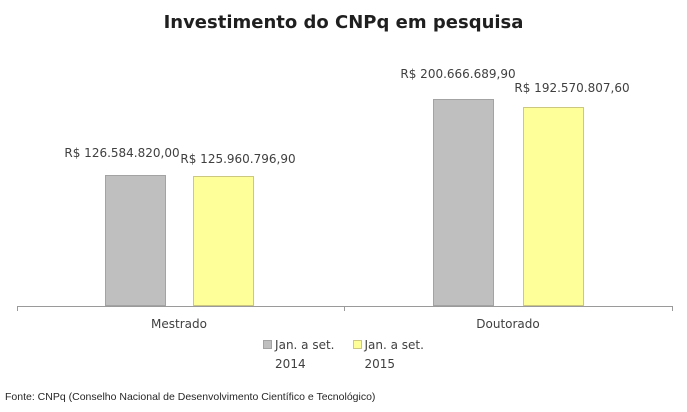 This screenshot has height=412, width=687. I want to click on x-axis-tick-right, so click(672, 308).